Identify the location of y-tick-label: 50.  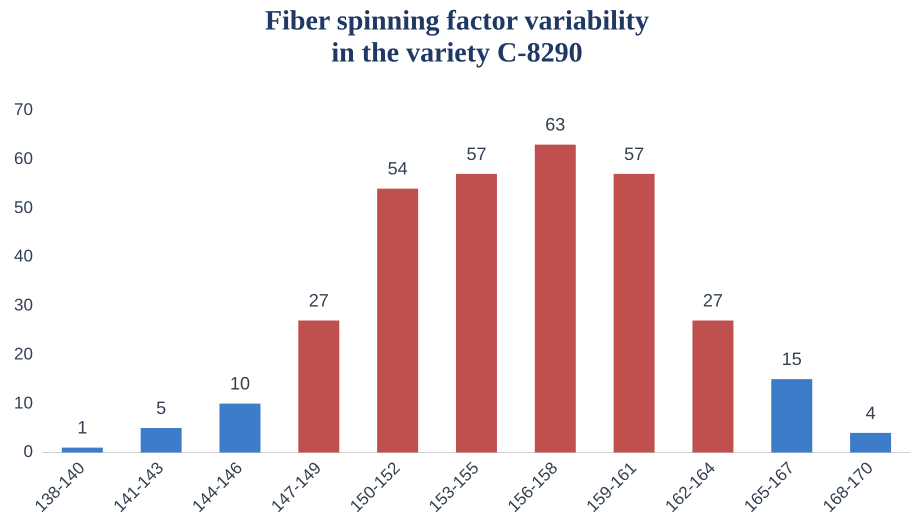
(23, 207).